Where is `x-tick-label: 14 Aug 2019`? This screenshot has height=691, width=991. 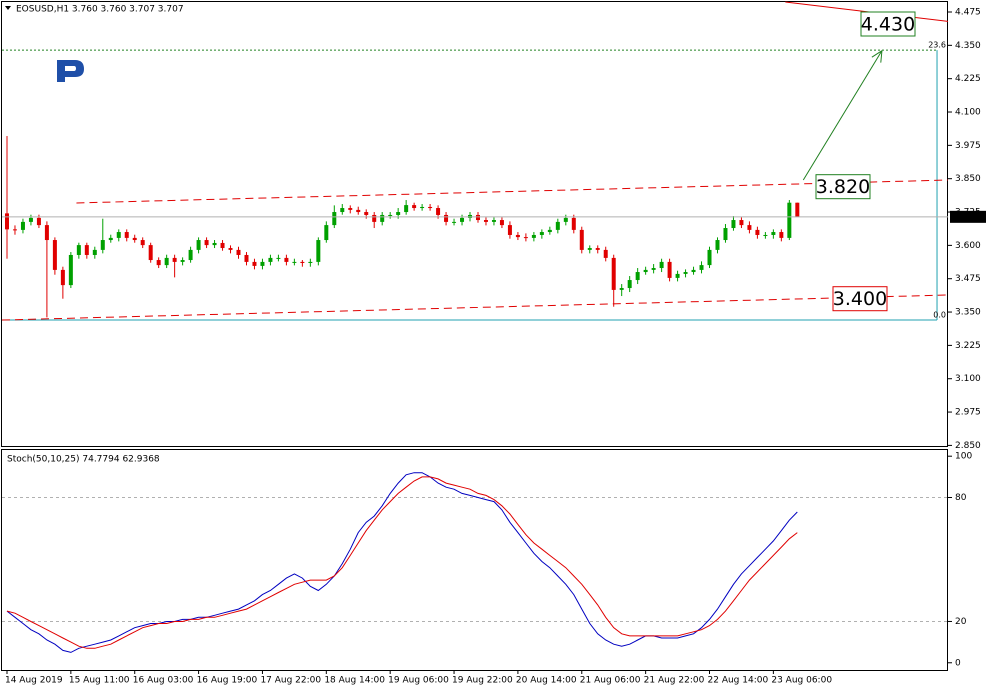
x-tick-label: 14 Aug 2019 is located at coordinates (34, 681).